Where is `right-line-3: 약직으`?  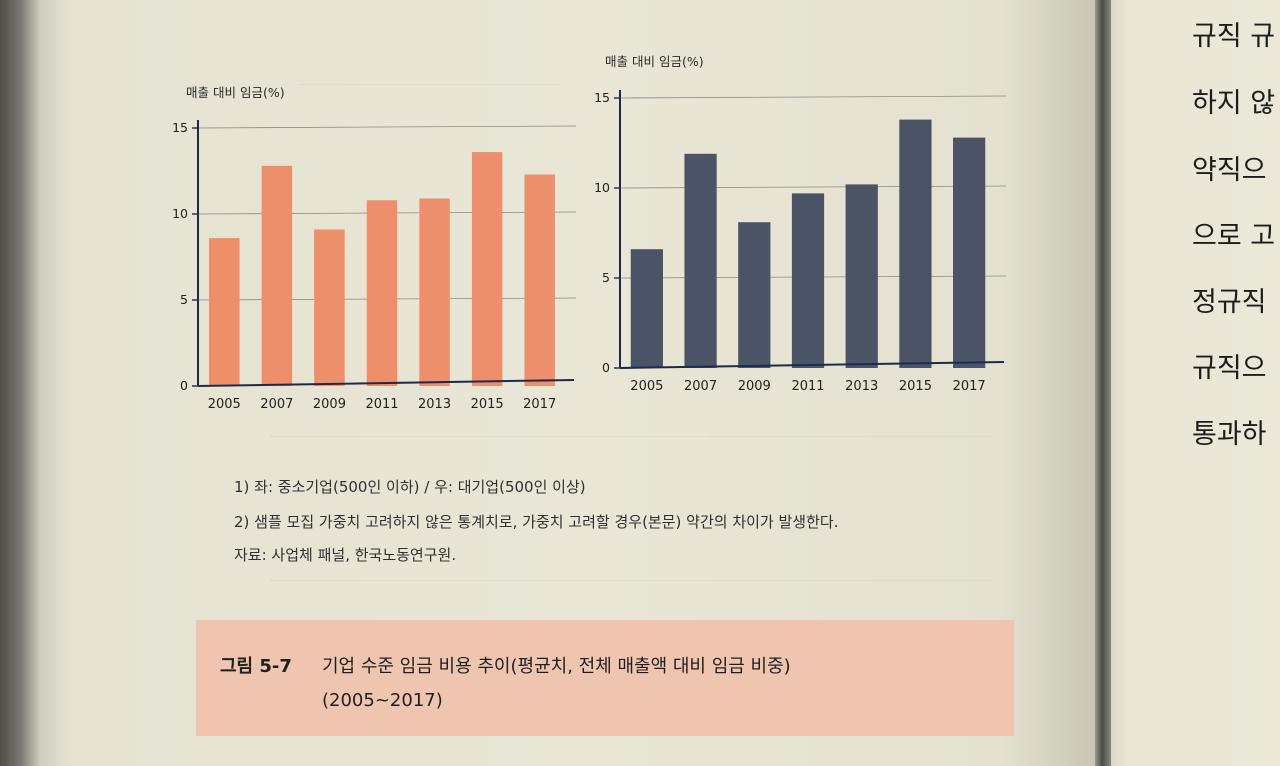 right-line-3: 약직으 is located at coordinates (1229, 170).